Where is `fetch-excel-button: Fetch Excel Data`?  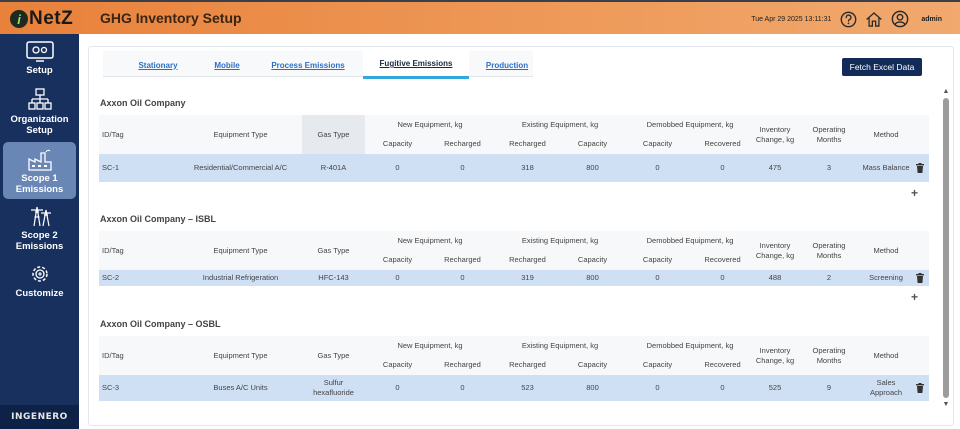 fetch-excel-button: Fetch Excel Data is located at coordinates (882, 67).